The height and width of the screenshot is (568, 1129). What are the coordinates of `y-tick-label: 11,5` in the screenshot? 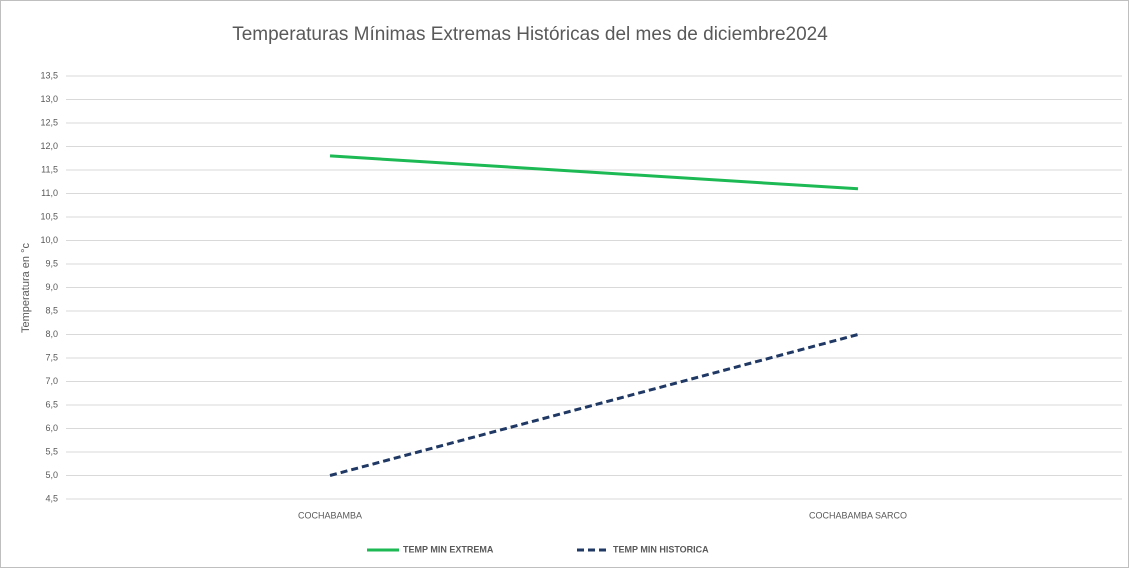 It's located at (49, 169).